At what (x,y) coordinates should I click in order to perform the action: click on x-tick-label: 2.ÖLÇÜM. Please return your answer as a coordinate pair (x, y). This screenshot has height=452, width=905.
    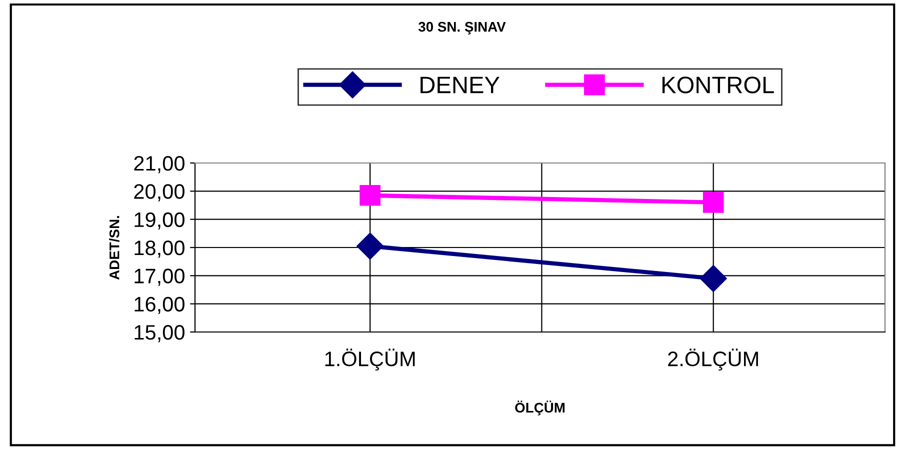
    Looking at the image, I should click on (713, 359).